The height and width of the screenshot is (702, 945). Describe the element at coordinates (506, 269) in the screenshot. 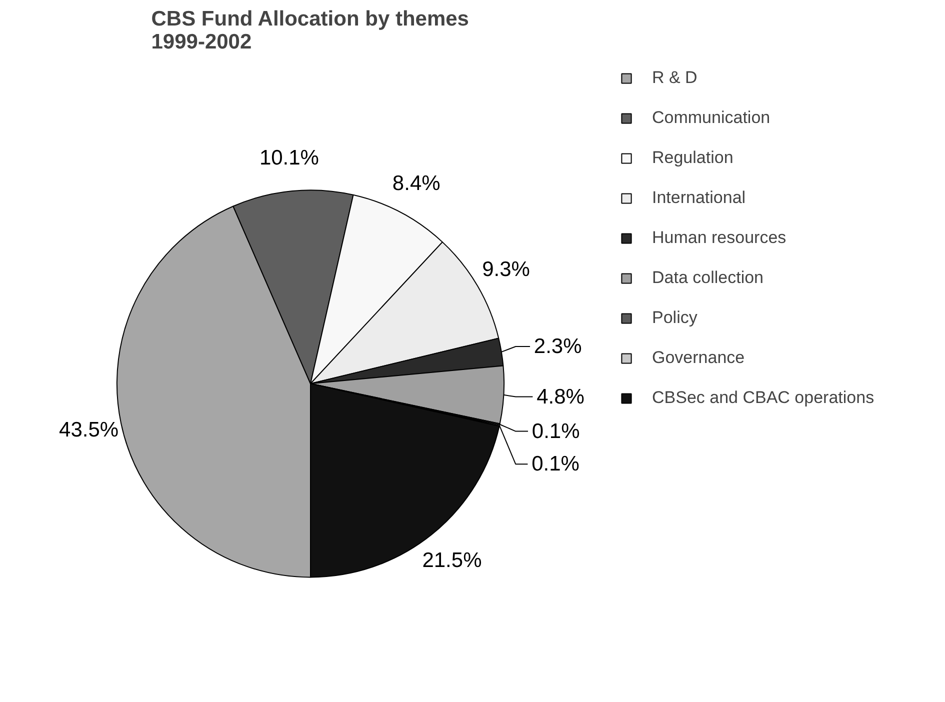

I see `data-label: 9.3%` at that location.